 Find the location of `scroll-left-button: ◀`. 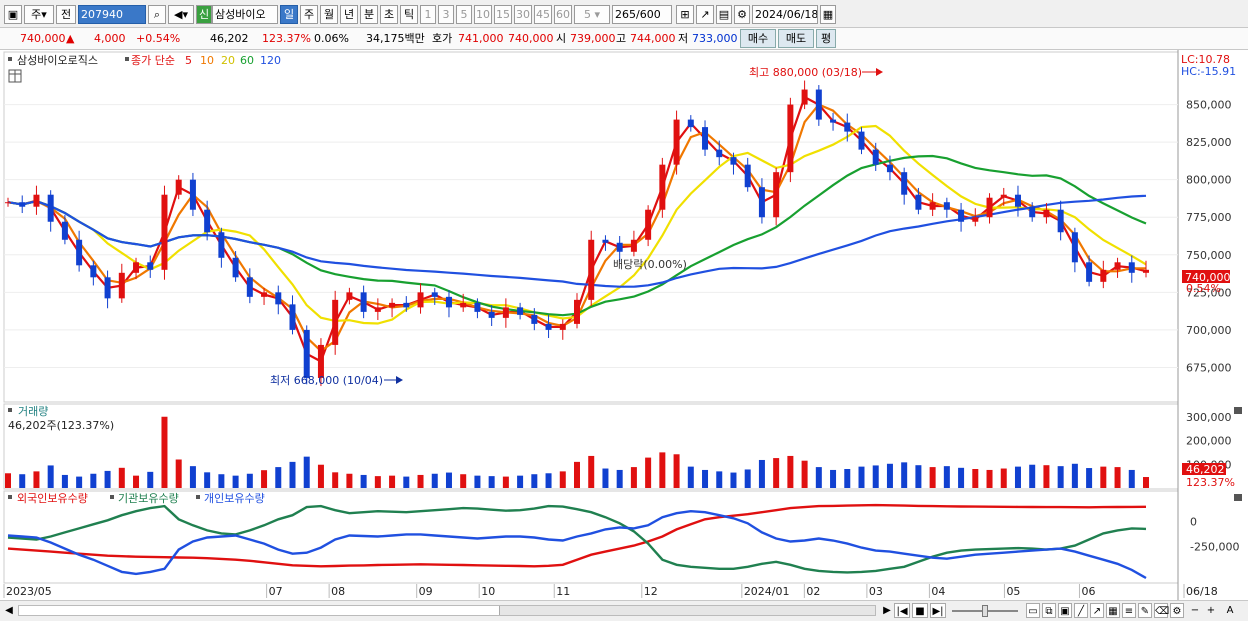

scroll-left-button: ◀ is located at coordinates (9, 610).